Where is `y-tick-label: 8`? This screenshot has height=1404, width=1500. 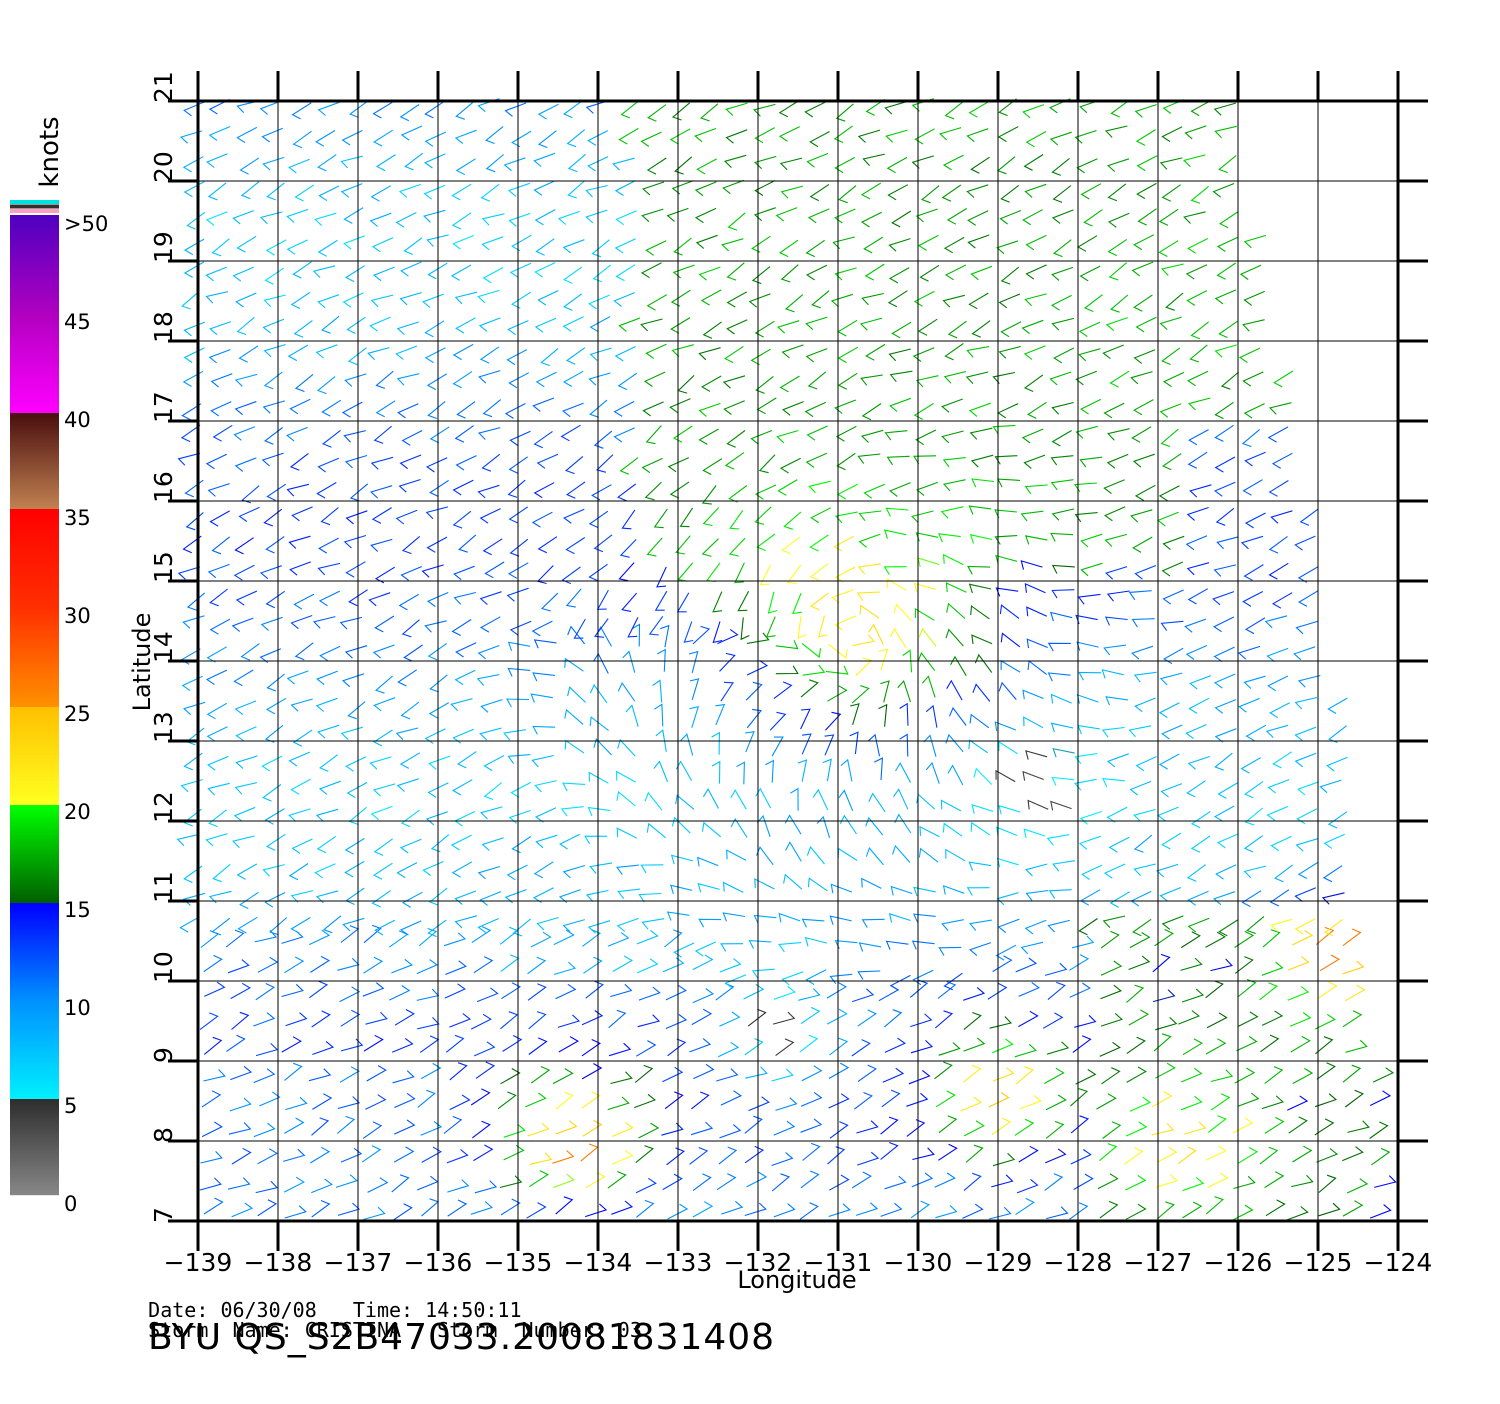 y-tick-label: 8 is located at coordinates (163, 1135).